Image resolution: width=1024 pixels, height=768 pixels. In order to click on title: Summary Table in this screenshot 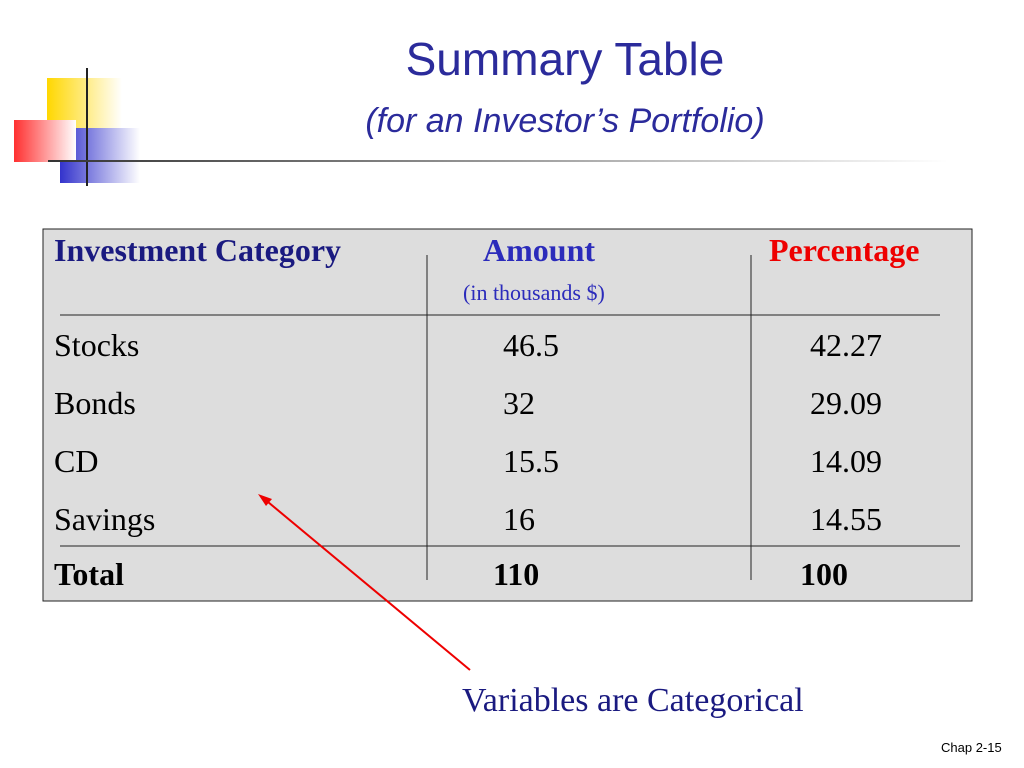, I will do `click(565, 59)`.